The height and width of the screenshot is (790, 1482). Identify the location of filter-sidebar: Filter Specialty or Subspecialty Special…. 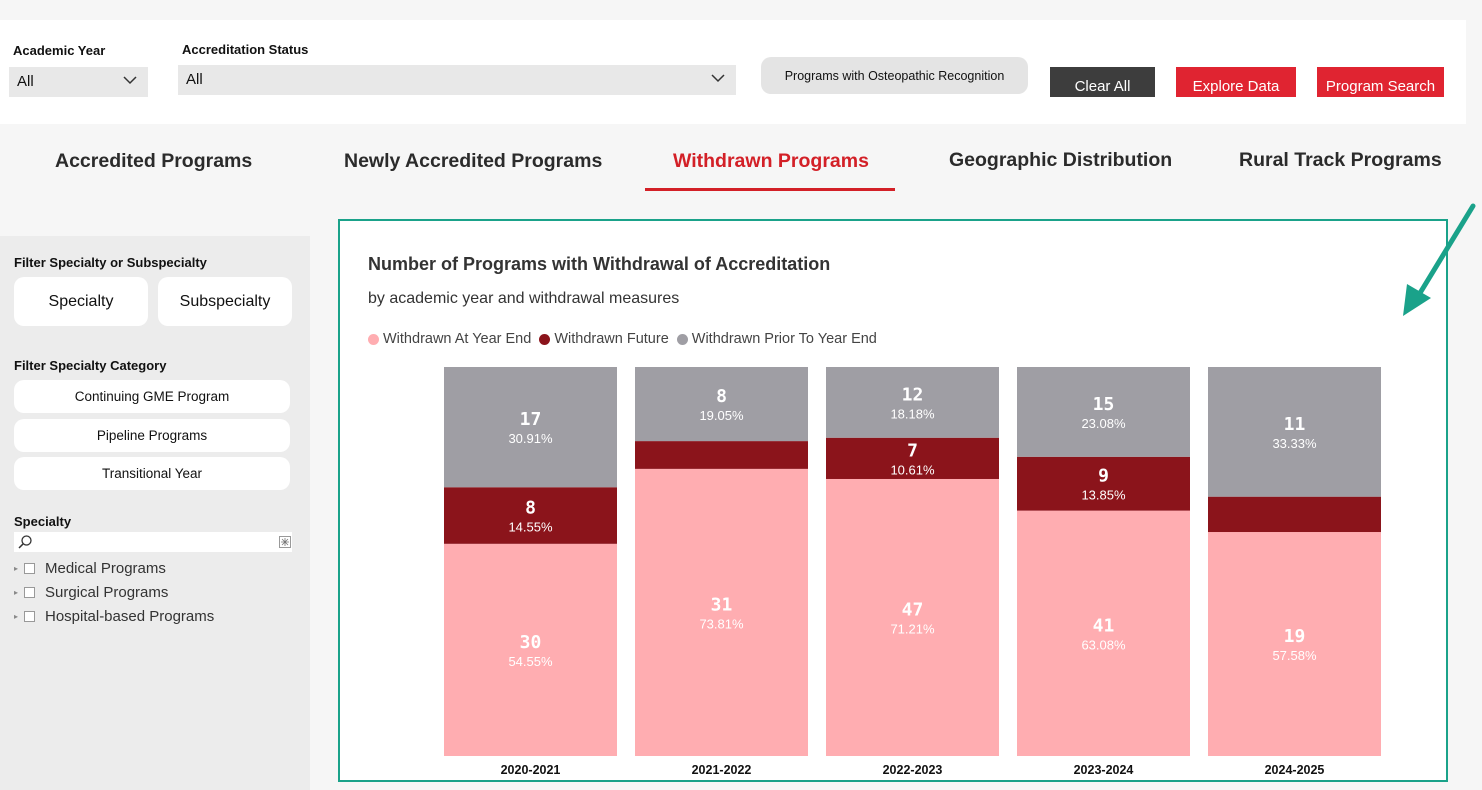
(155, 513).